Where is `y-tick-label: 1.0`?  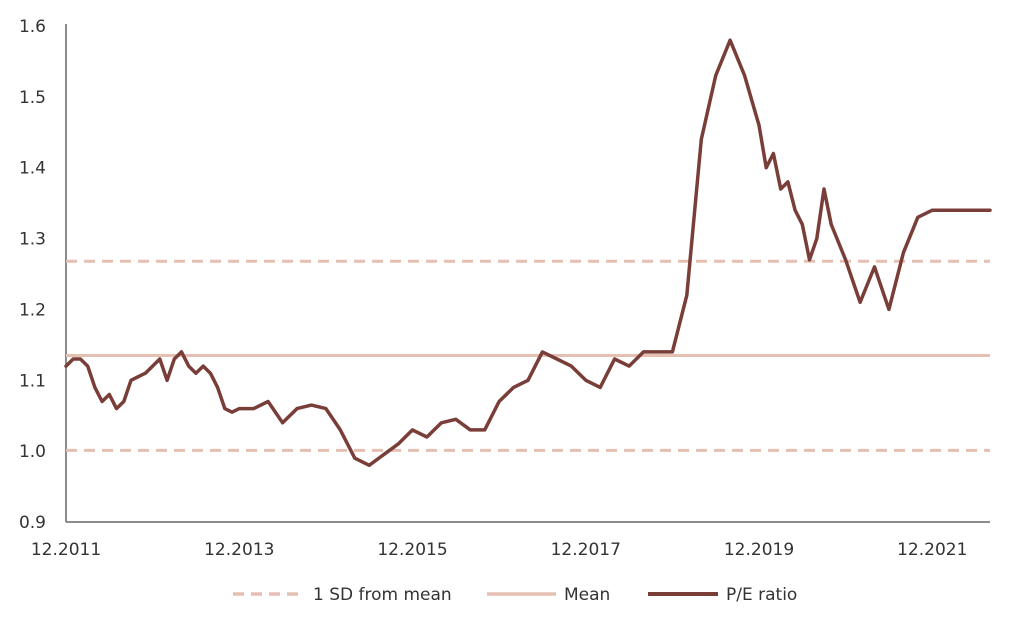 y-tick-label: 1.0 is located at coordinates (32, 452).